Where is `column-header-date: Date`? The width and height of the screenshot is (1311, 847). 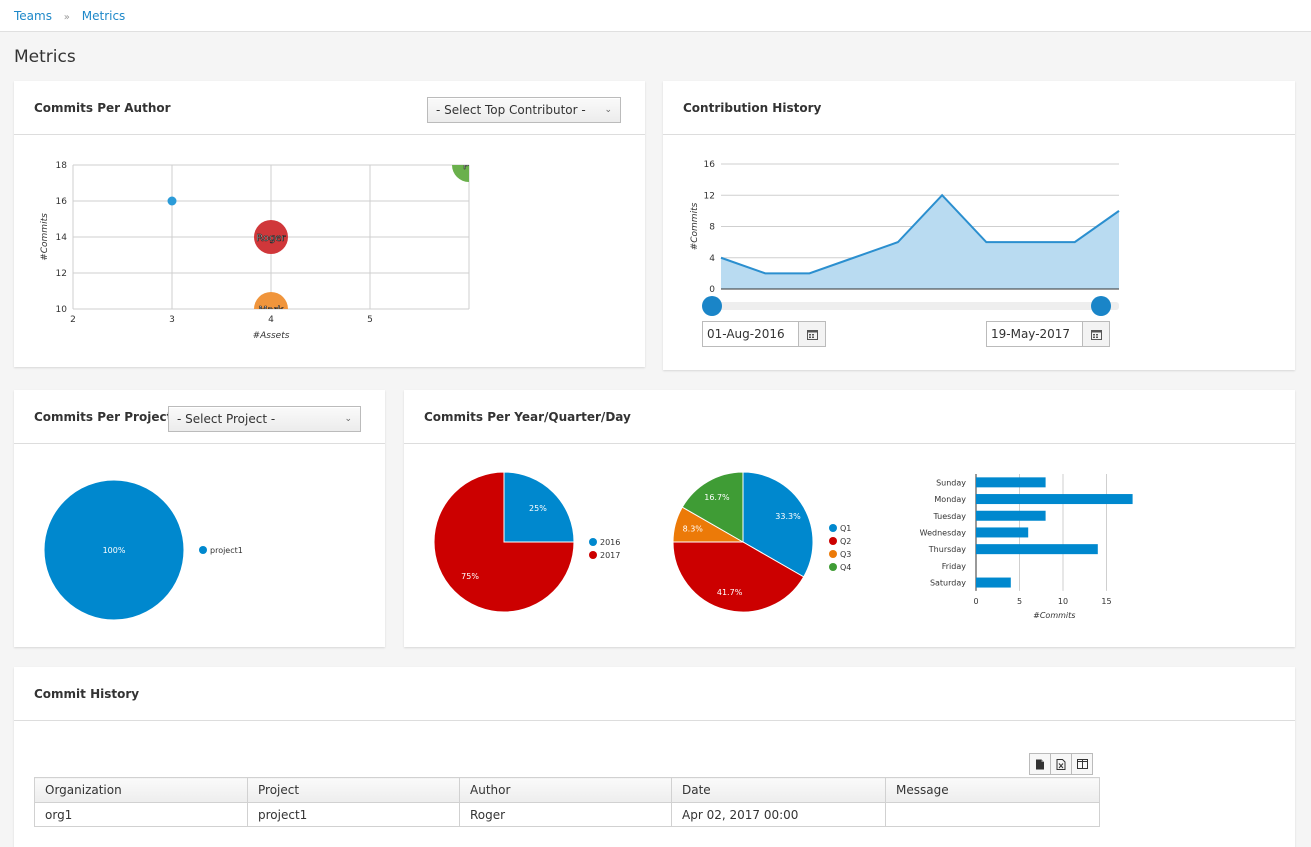
column-header-date: Date is located at coordinates (778, 790).